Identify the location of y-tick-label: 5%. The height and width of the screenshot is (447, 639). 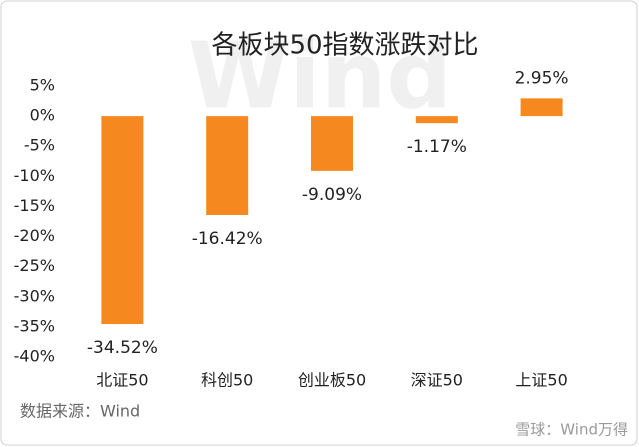
(42, 85).